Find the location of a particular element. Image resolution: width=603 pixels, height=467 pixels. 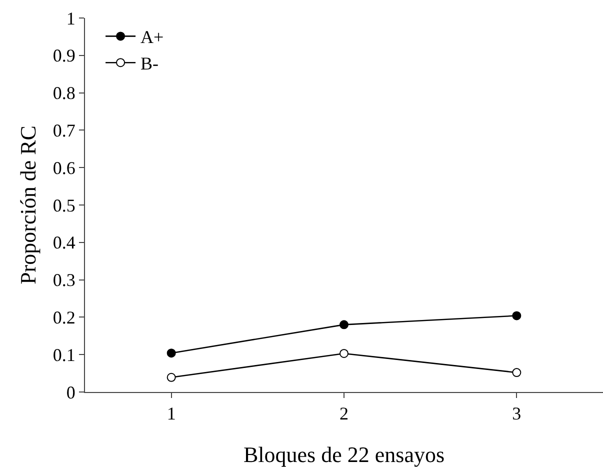

y-tick-label: 0 is located at coordinates (71, 392).